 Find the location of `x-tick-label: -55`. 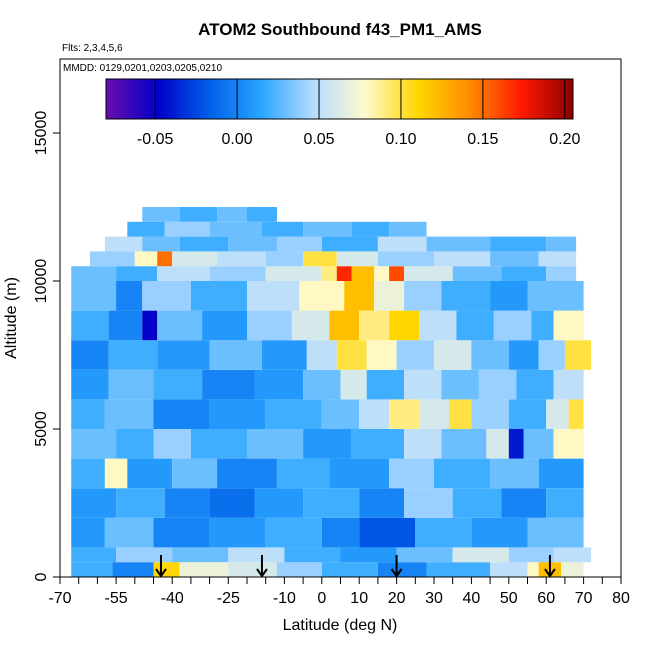

x-tick-label: -55 is located at coordinates (116, 598).